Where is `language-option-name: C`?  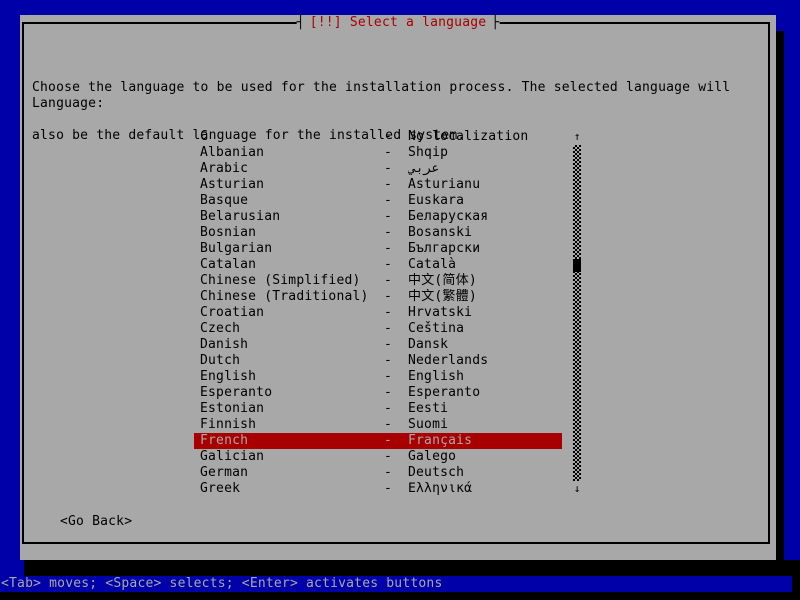 language-option-name: C is located at coordinates (204, 136).